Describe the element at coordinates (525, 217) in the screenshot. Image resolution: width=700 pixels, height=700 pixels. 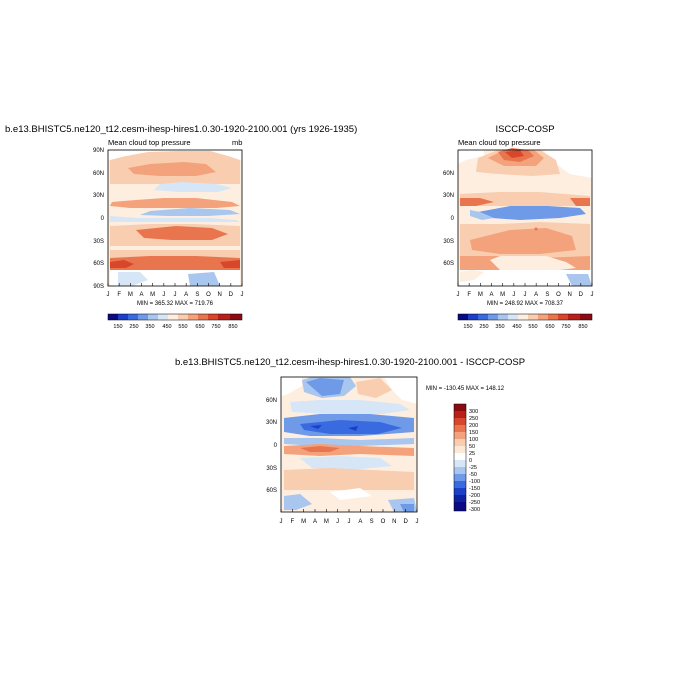
I see `panel2-plot` at that location.